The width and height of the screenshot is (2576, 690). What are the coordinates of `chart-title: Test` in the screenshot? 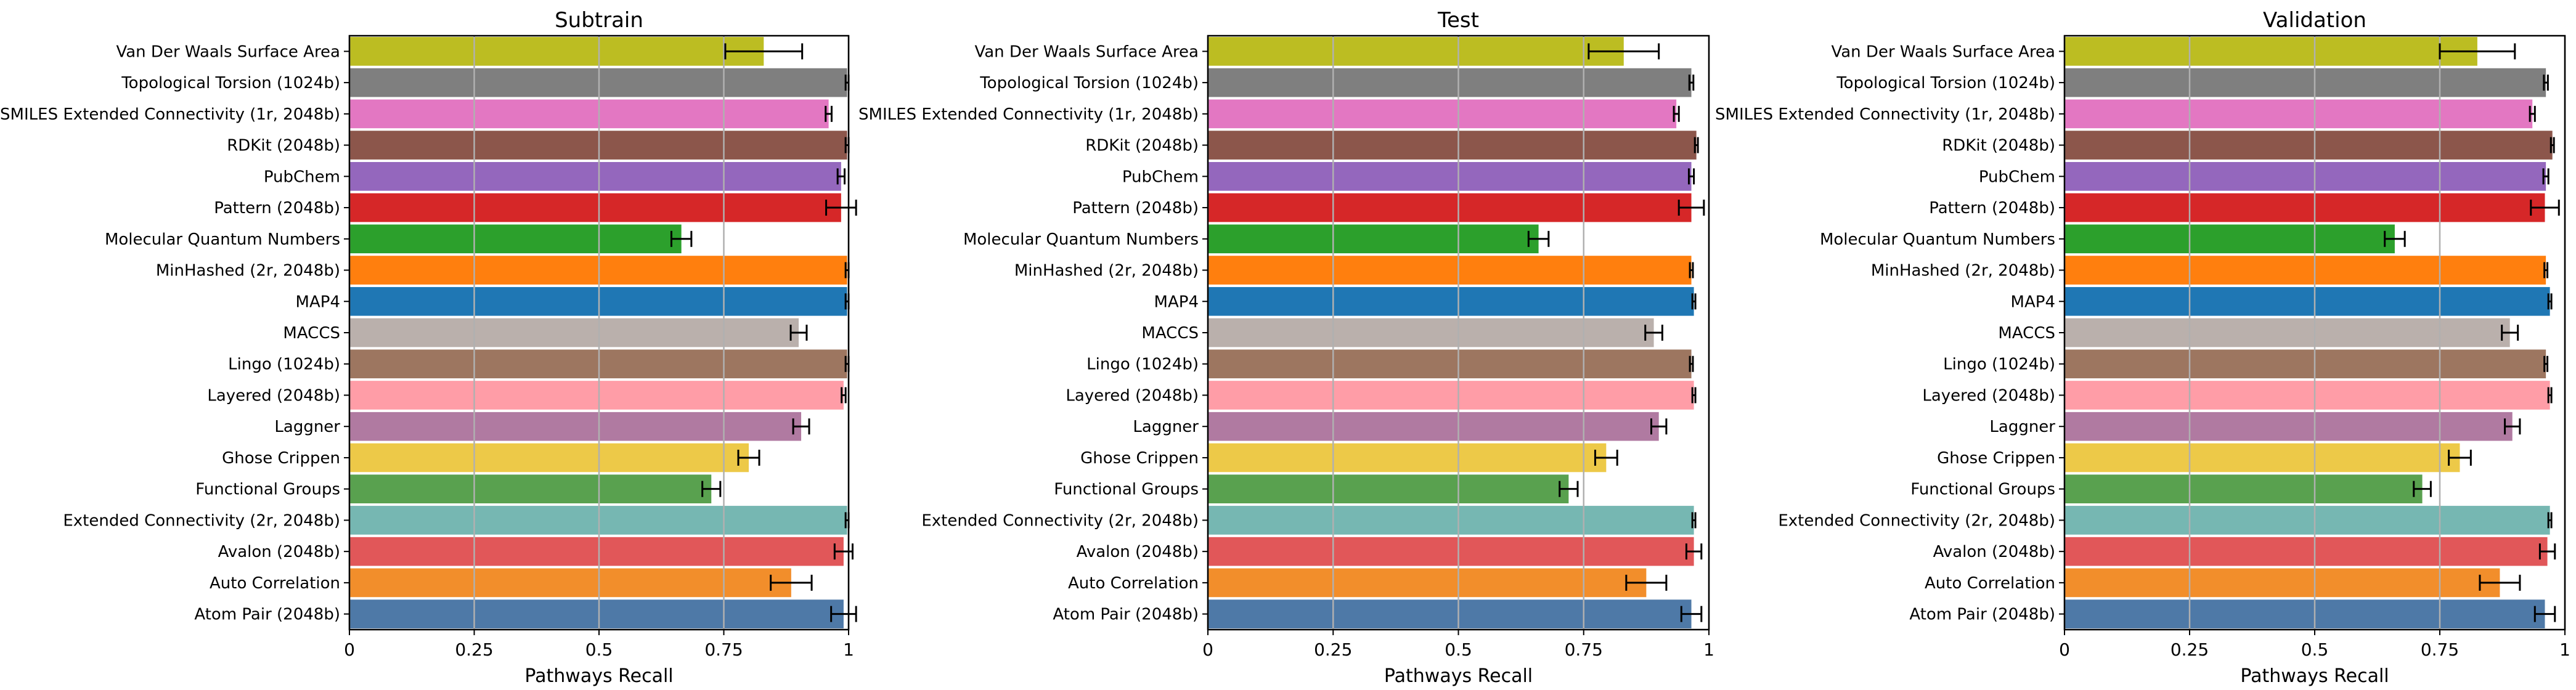 It's located at (1458, 20).